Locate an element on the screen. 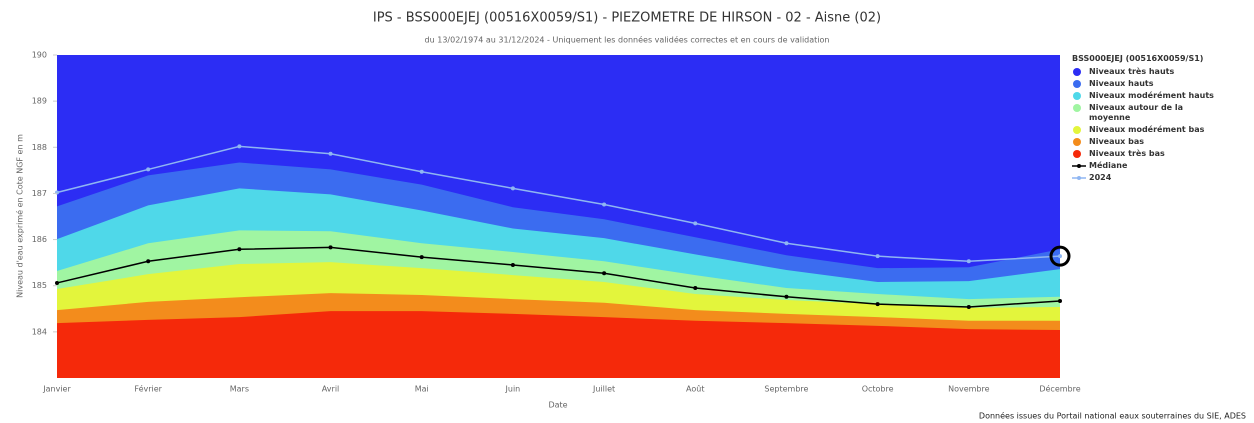 The height and width of the screenshot is (423, 1254). legend-label: Niveaux hauts is located at coordinates (1121, 83).